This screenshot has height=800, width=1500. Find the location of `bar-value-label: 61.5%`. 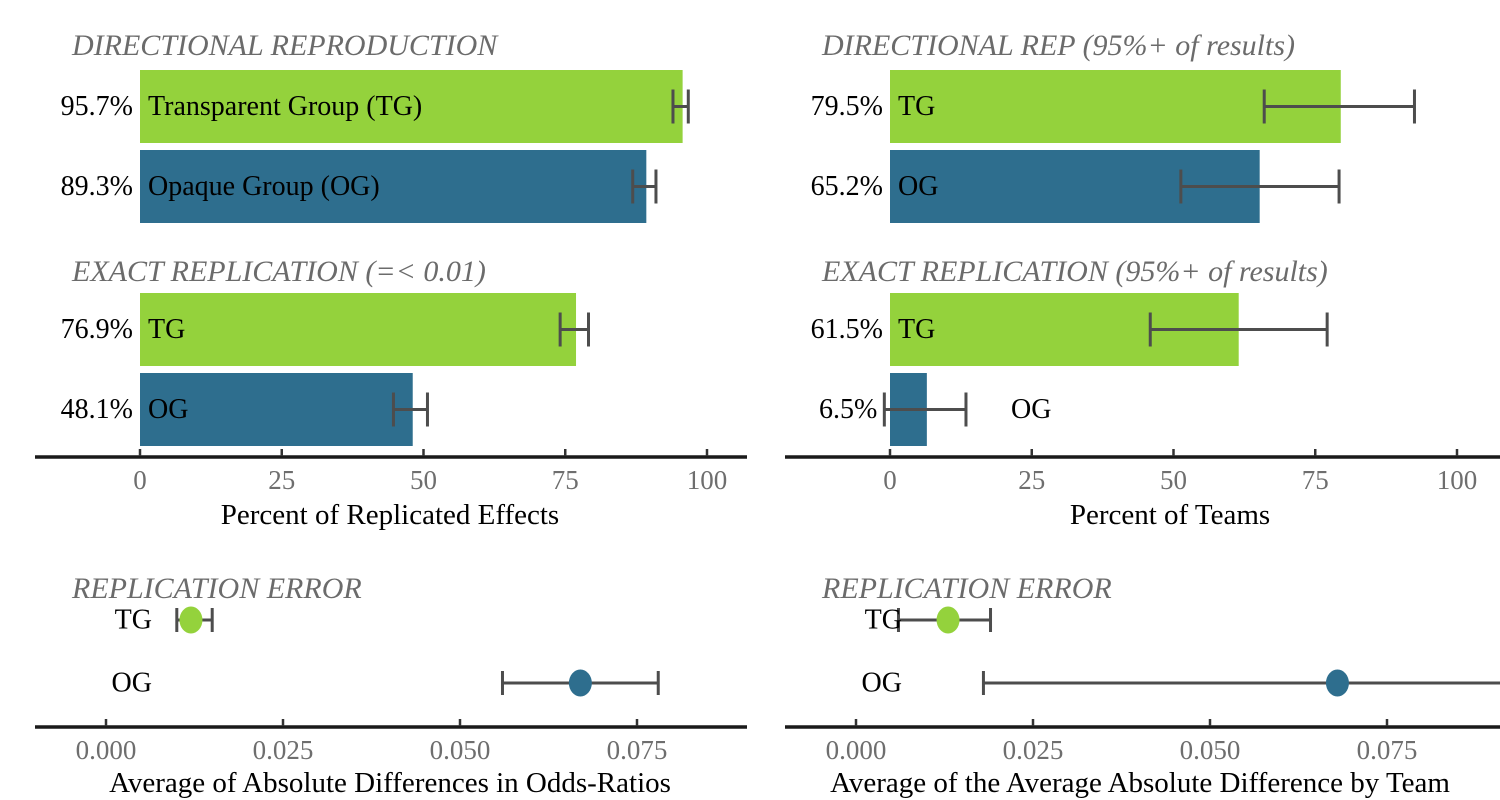

bar-value-label: 61.5% is located at coordinates (847, 329).